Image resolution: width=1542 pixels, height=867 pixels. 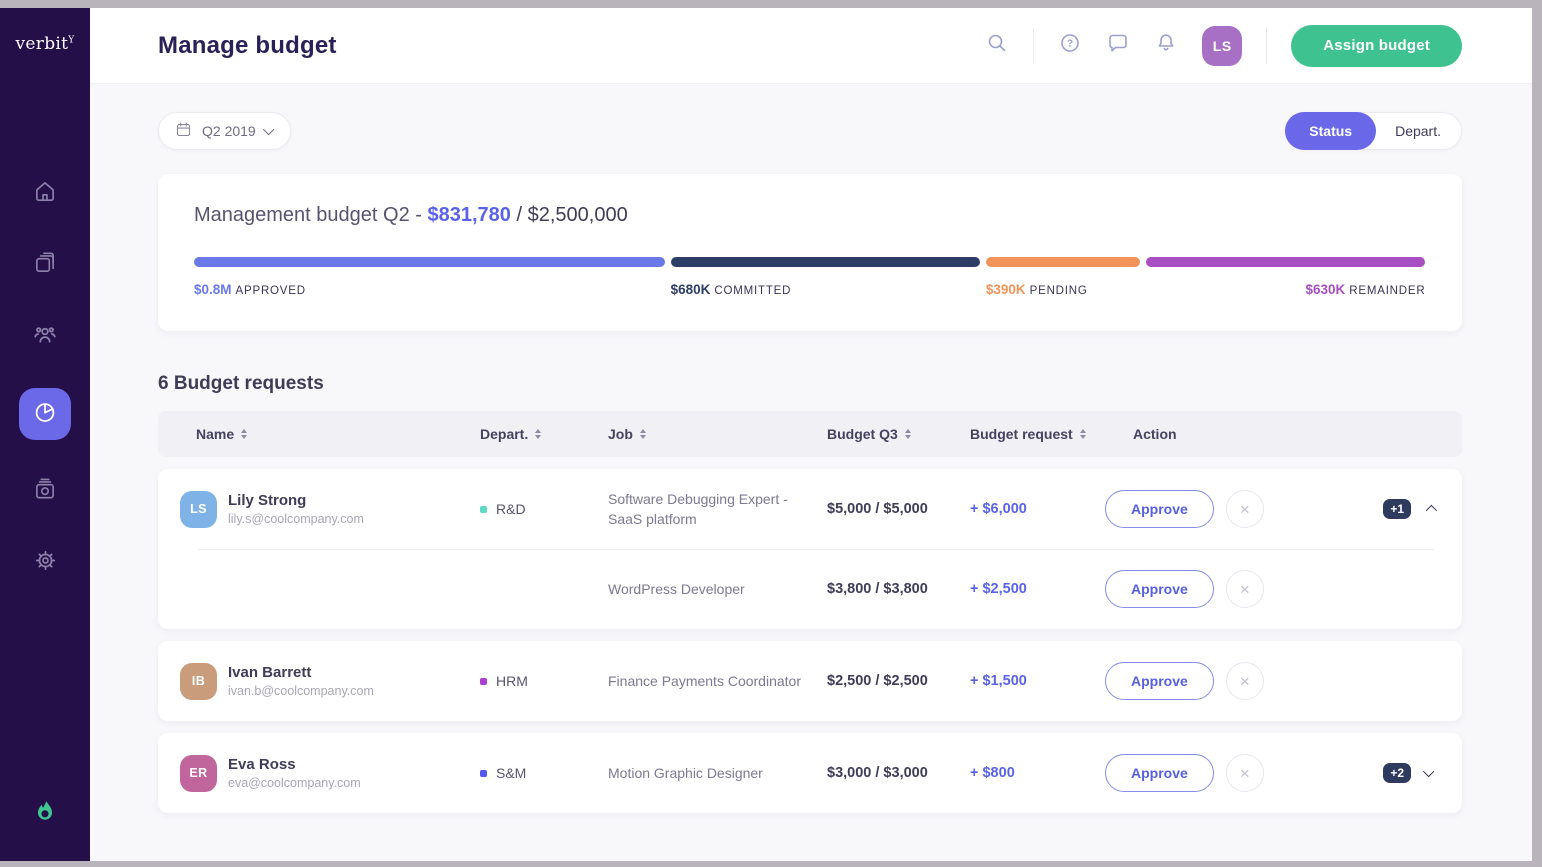 I want to click on search-icon, so click(x=997, y=45).